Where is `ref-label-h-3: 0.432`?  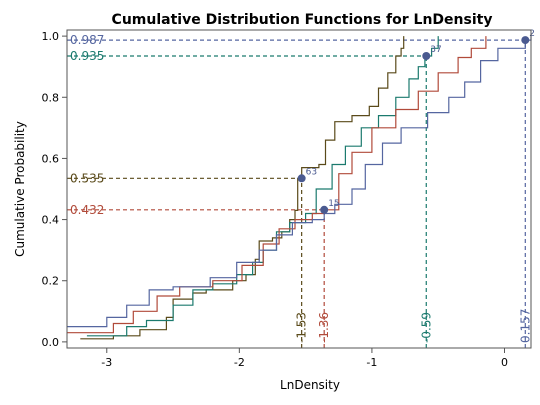 ref-label-h-3: 0.432 is located at coordinates (87, 210).